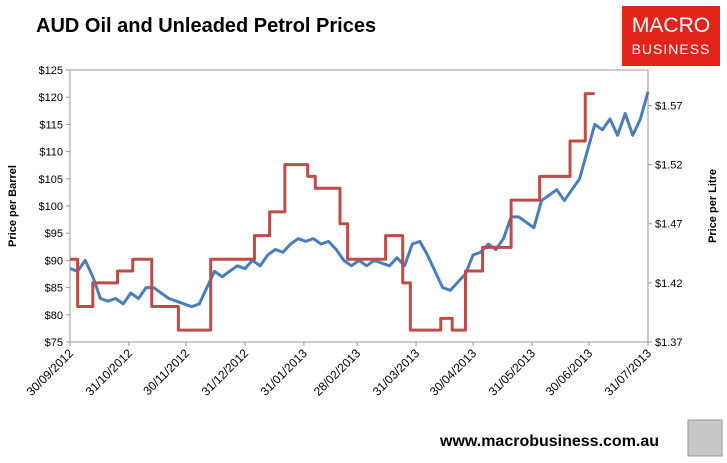 The height and width of the screenshot is (463, 727). What do you see at coordinates (51, 153) in the screenshot?
I see `y-tick-label: $110` at bounding box center [51, 153].